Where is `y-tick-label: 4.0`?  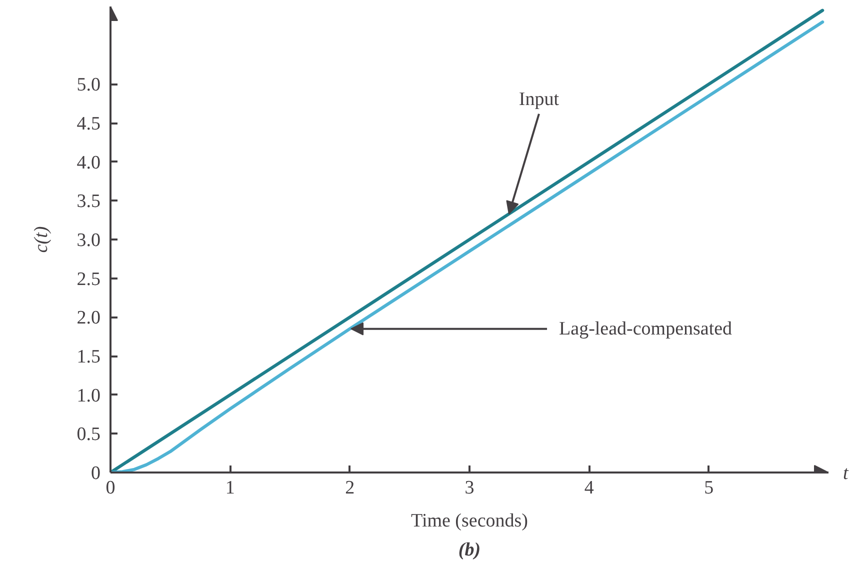 y-tick-label: 4.0 is located at coordinates (88, 163).